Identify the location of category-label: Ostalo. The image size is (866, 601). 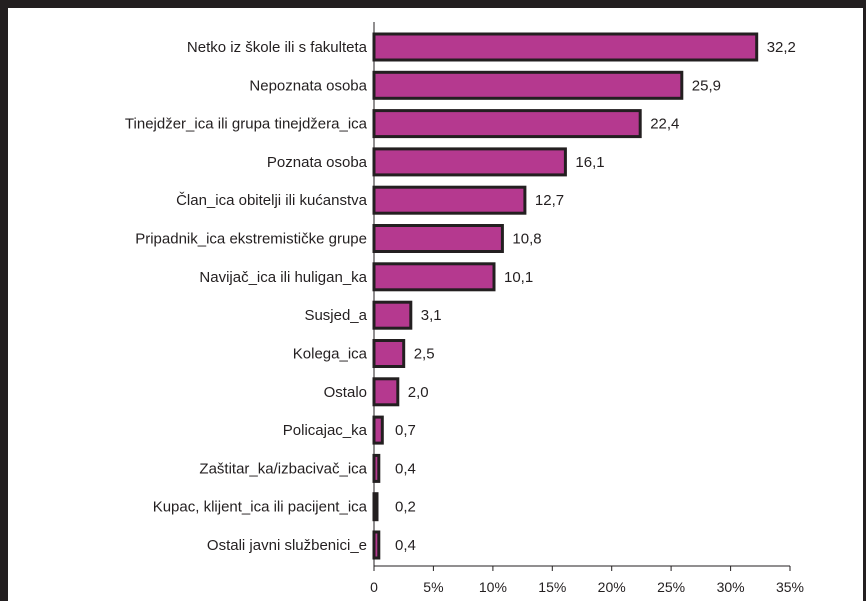
(345, 392).